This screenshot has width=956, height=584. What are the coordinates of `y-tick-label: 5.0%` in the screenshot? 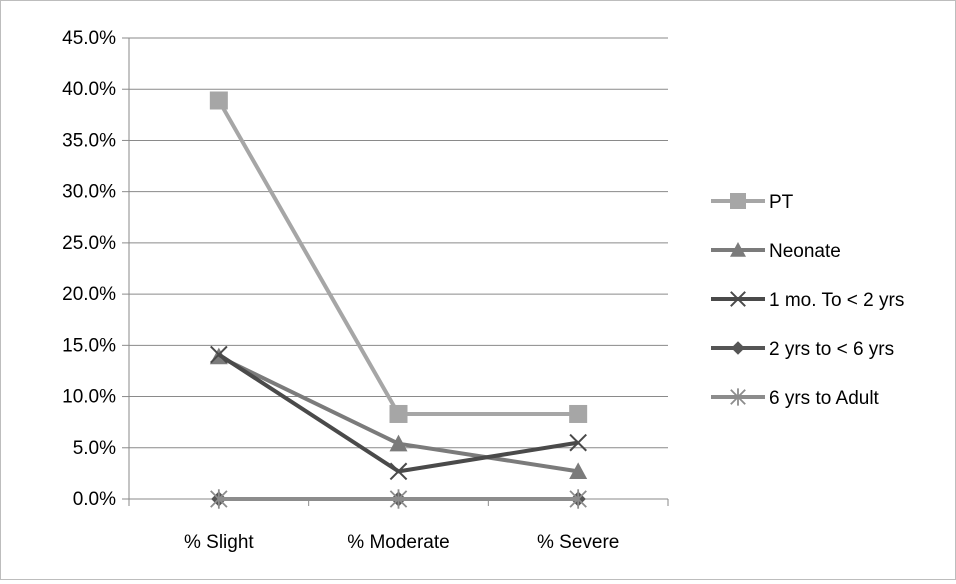 It's located at (94, 448).